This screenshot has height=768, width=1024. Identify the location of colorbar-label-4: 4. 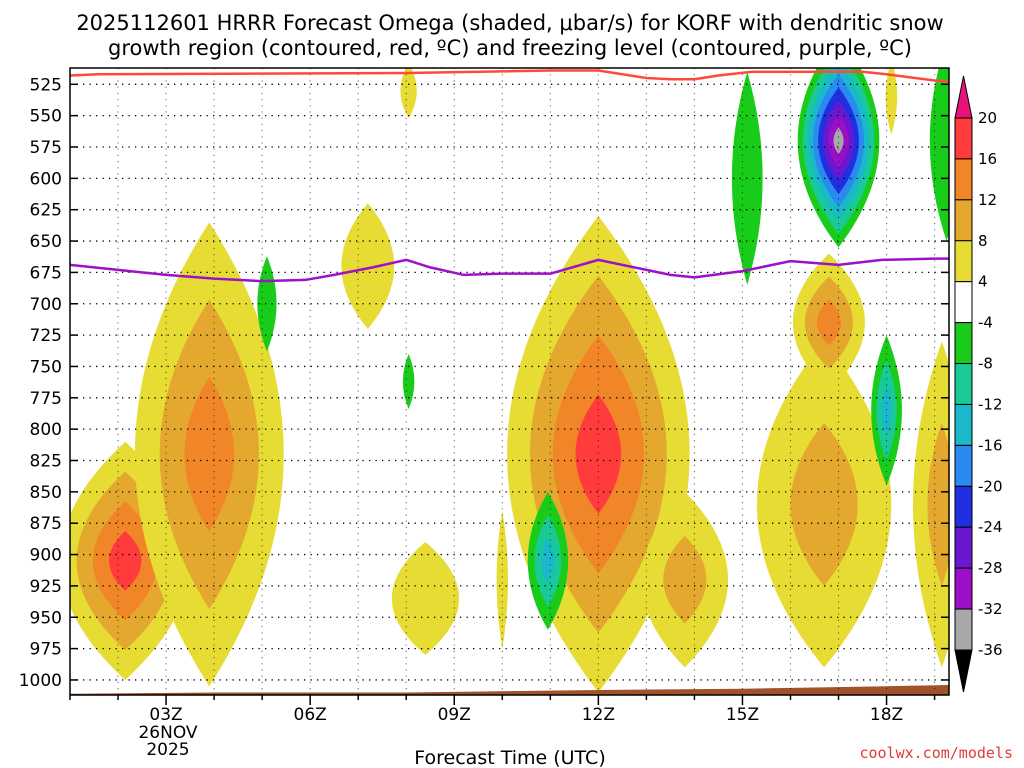
(983, 282).